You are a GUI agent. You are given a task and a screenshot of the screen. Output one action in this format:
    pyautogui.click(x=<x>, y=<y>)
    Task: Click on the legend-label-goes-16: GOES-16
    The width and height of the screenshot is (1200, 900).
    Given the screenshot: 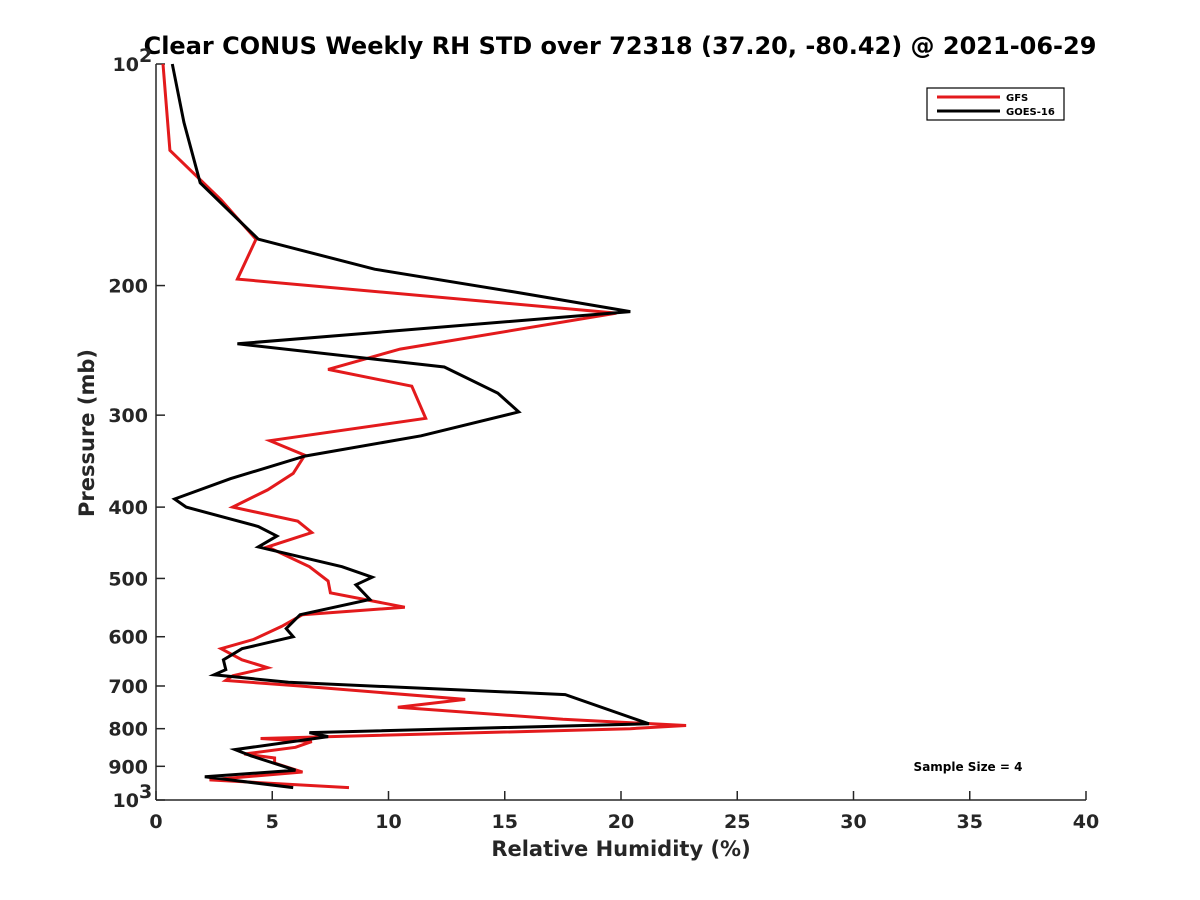 What is the action you would take?
    pyautogui.click(x=1030, y=112)
    